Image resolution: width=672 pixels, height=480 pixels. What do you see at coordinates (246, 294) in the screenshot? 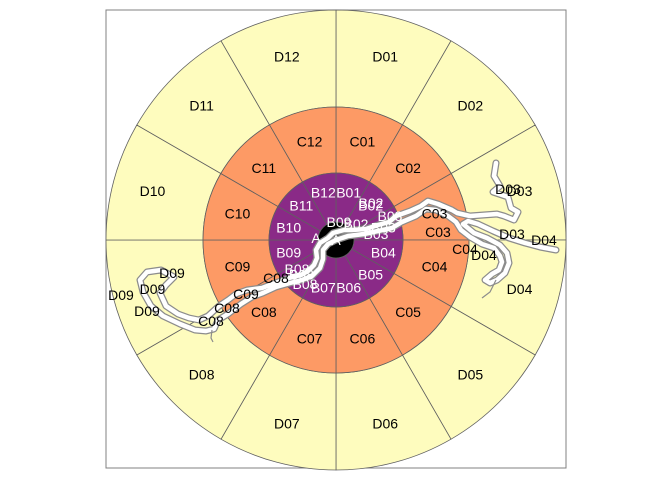
I see `river-zone-label: C09` at bounding box center [246, 294].